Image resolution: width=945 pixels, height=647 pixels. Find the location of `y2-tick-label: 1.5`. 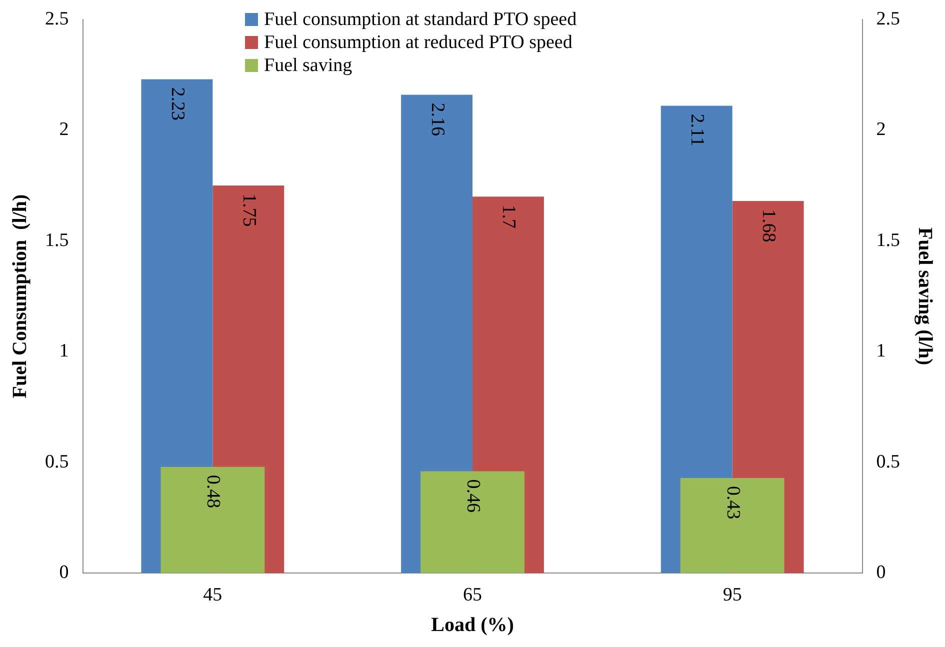

y2-tick-label: 1.5 is located at coordinates (888, 240).